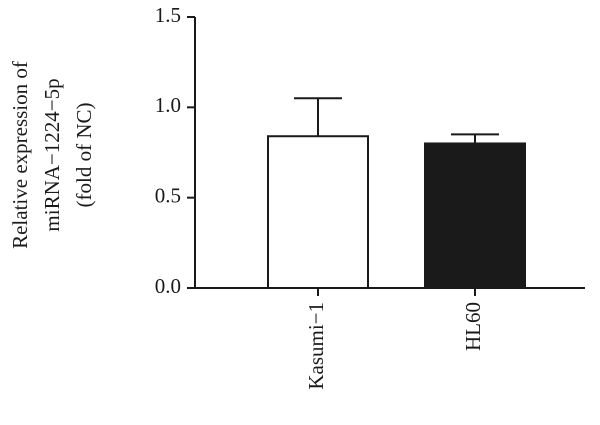 The width and height of the screenshot is (600, 425). What do you see at coordinates (84, 155) in the screenshot?
I see `y-axis-label: (fold of NC)` at bounding box center [84, 155].